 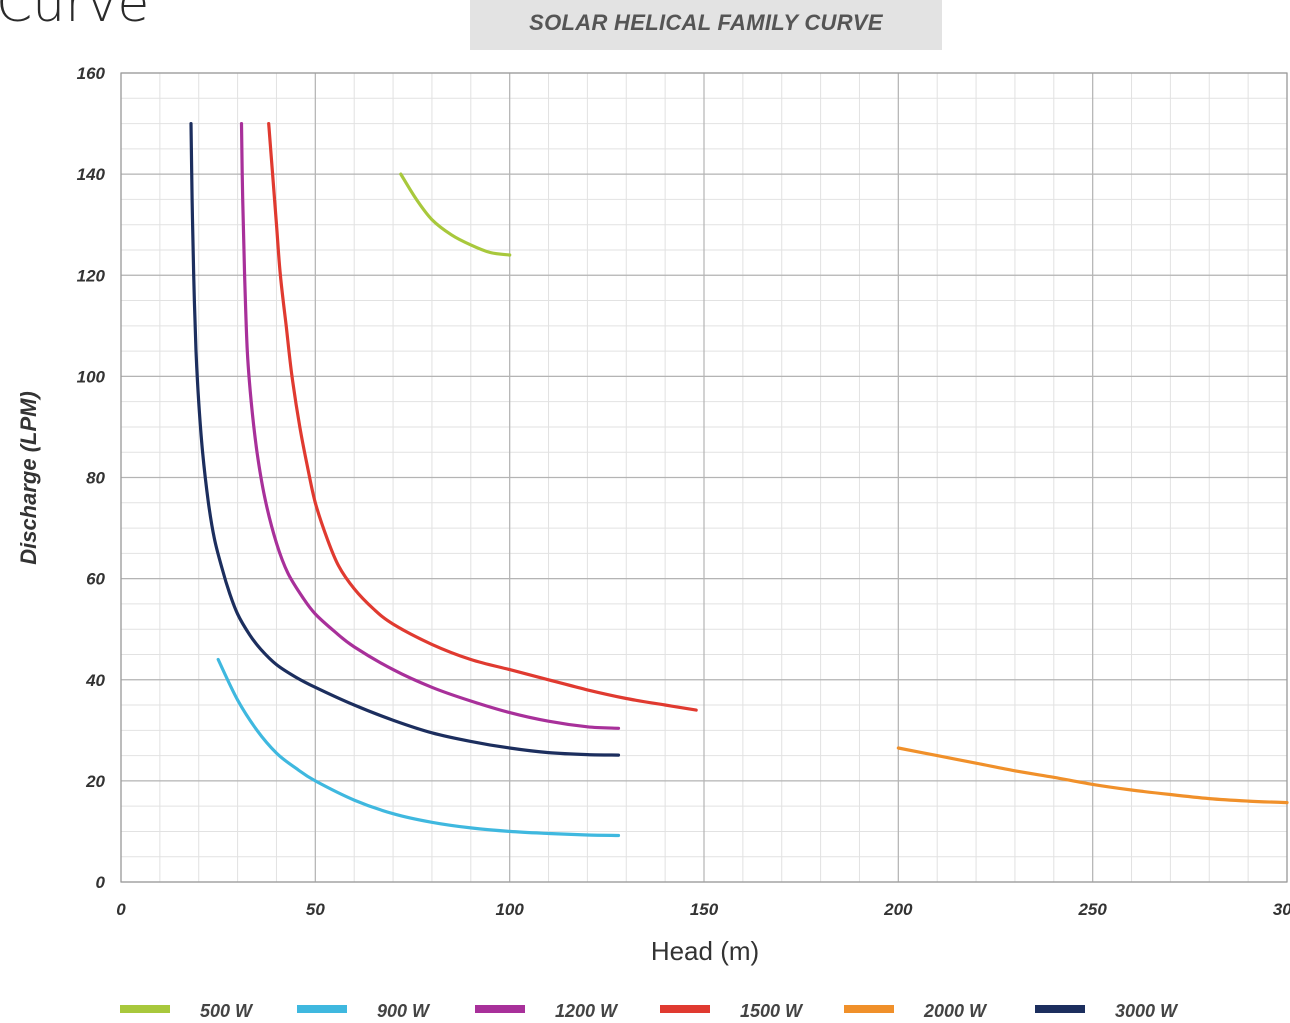 What do you see at coordinates (315, 909) in the screenshot?
I see `x-tick-label: 50` at bounding box center [315, 909].